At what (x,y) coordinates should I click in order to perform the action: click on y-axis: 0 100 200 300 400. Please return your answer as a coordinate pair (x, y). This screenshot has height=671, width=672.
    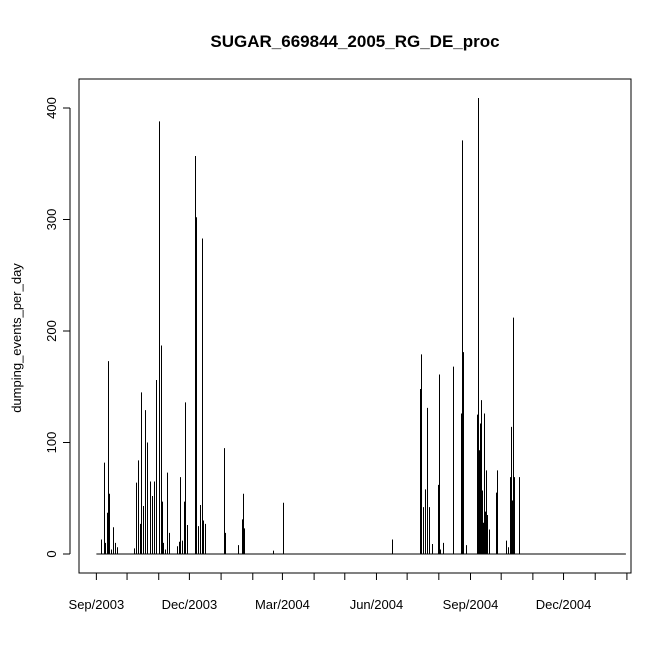
    Looking at the image, I should click on (57, 327).